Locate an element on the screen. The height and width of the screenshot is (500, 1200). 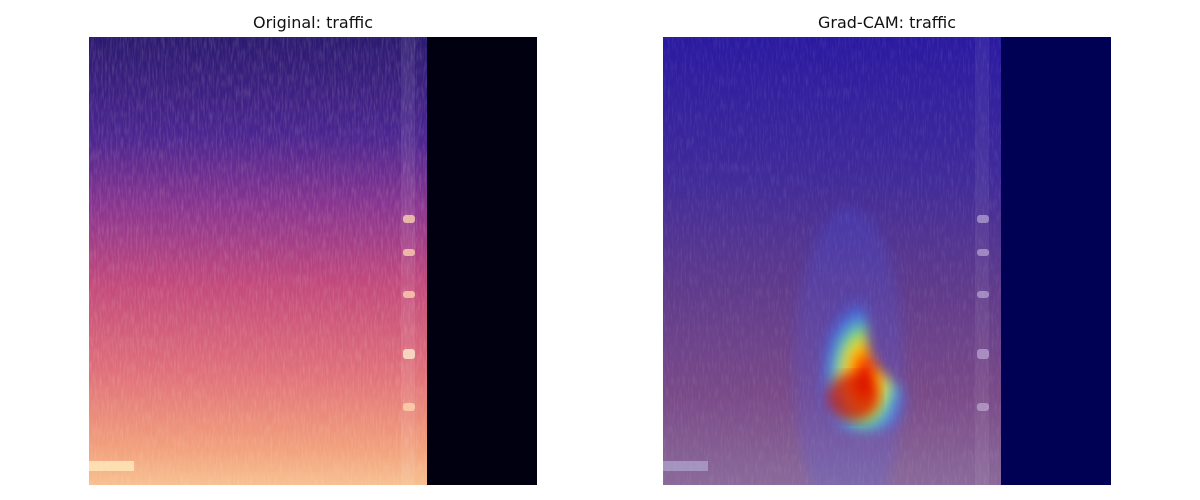
gradcam-panel-title: Grad-CAM: traffic is located at coordinates (887, 22).